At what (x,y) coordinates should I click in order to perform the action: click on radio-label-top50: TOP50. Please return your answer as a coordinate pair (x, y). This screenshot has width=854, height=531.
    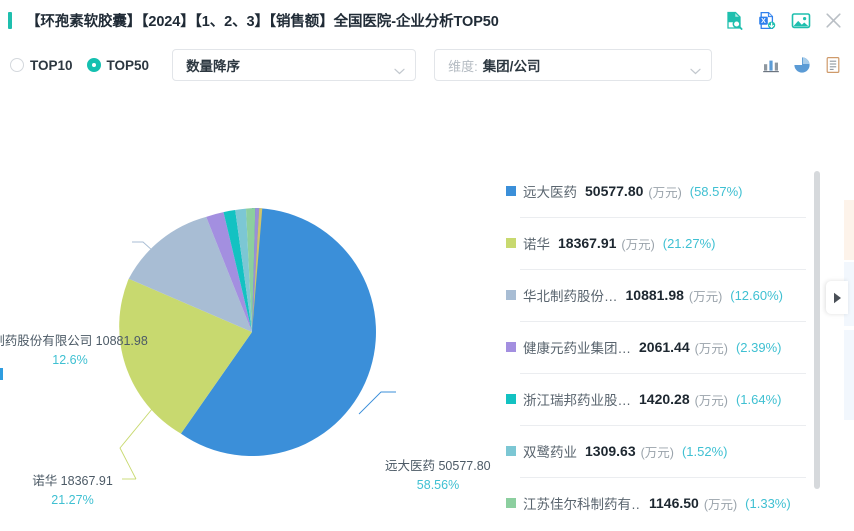
    Looking at the image, I should click on (128, 65).